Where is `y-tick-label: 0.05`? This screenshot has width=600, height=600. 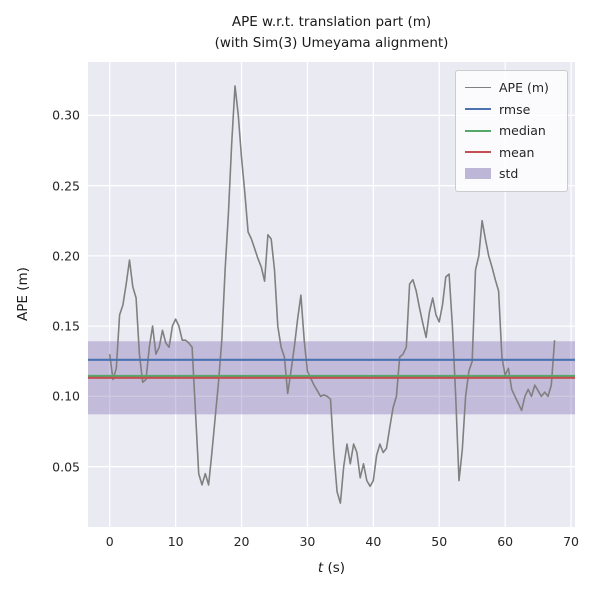
y-tick-label: 0.05 is located at coordinates (66, 467).